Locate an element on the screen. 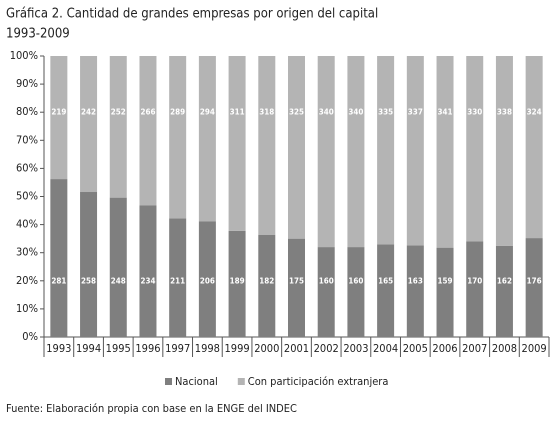  legend-label: Nacional is located at coordinates (196, 381).